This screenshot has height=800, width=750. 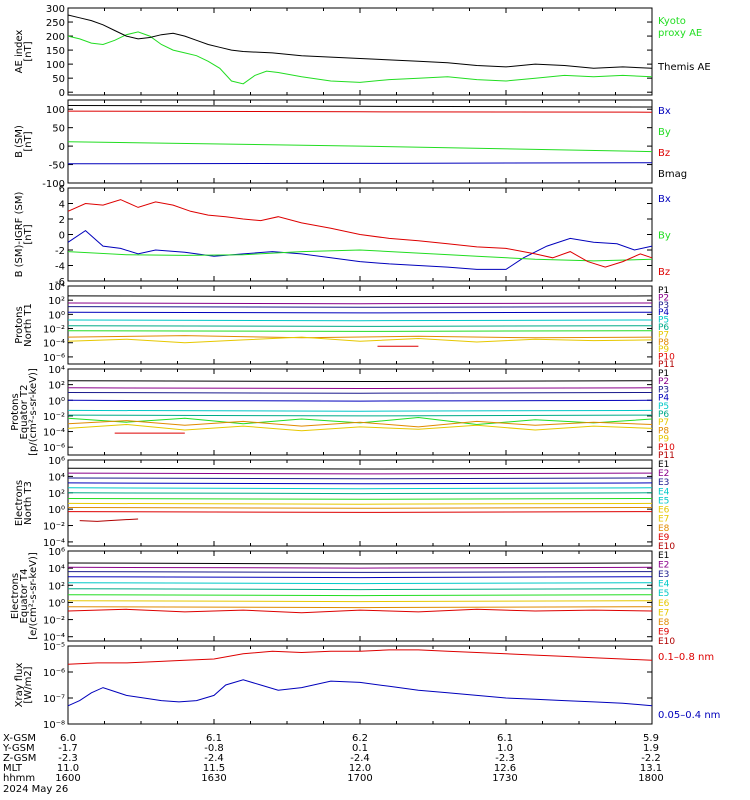 What do you see at coordinates (19, 235) in the screenshot?
I see `y-axis-label: B (SM)-IGRF (SM)` at bounding box center [19, 235].